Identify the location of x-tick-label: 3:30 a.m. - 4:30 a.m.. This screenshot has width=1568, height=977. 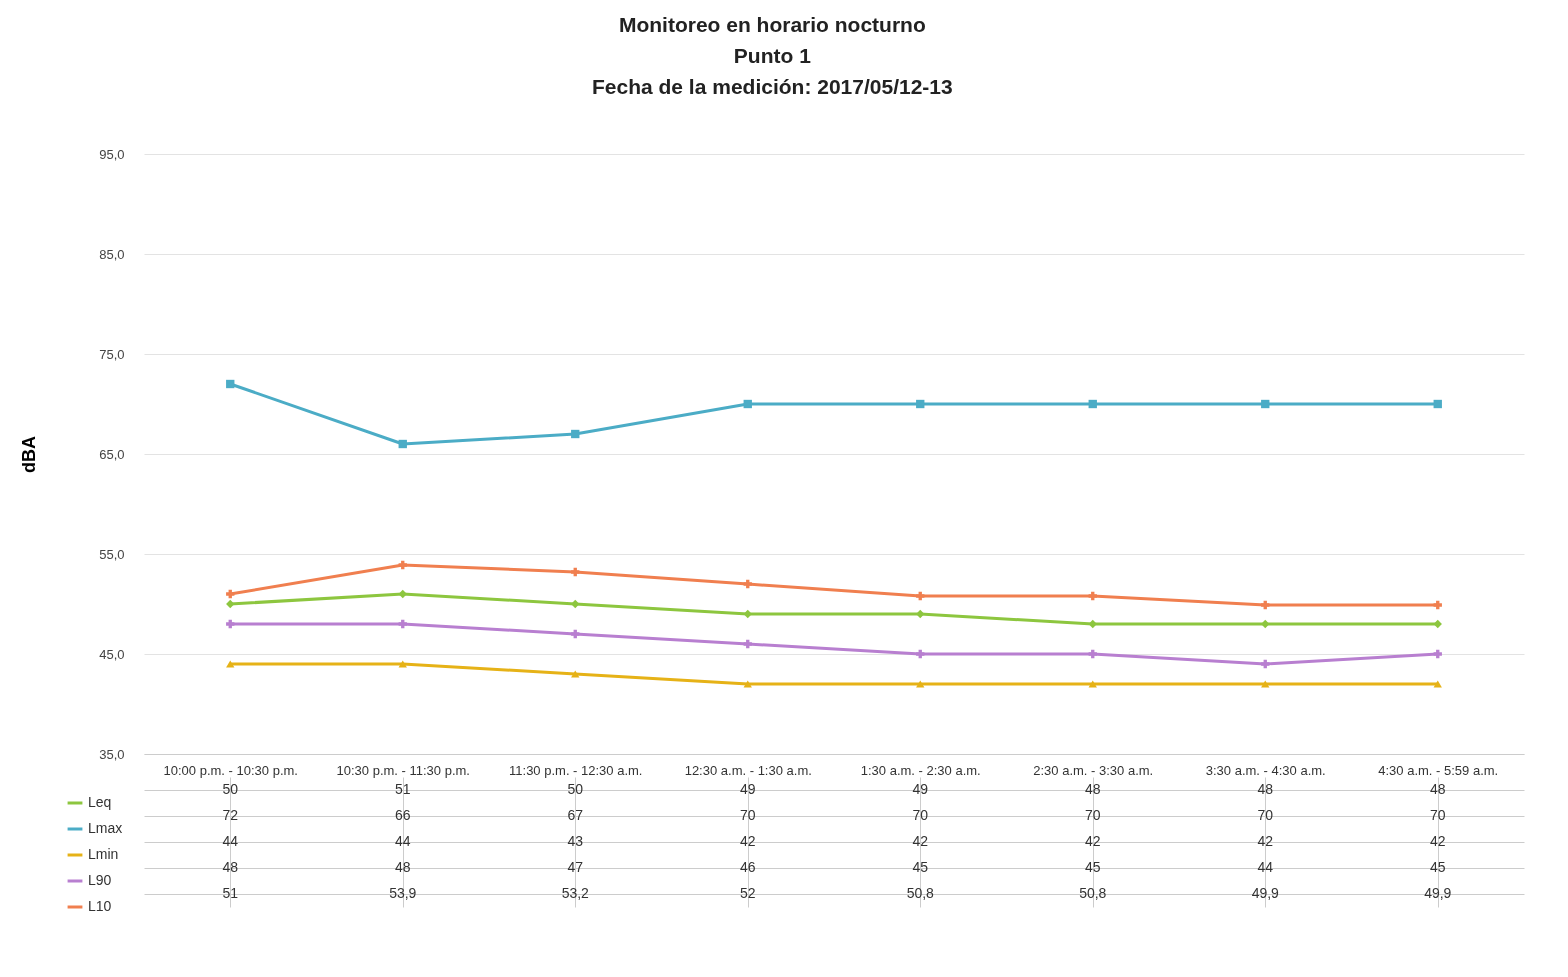
(1265, 770).